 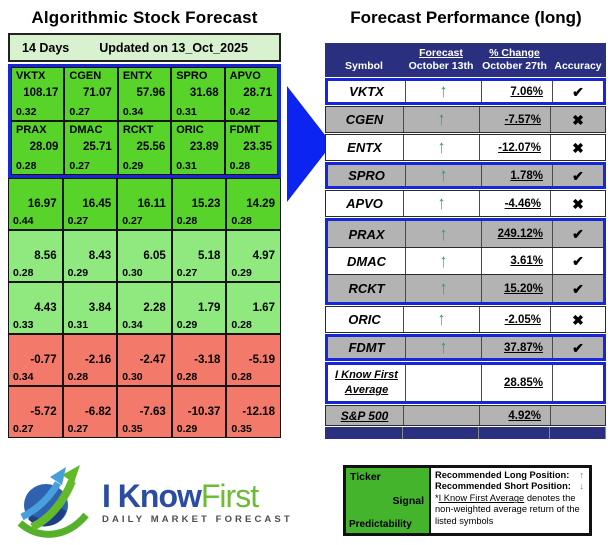 What do you see at coordinates (23, 221) in the screenshot?
I see `predictability-value: 0.44` at bounding box center [23, 221].